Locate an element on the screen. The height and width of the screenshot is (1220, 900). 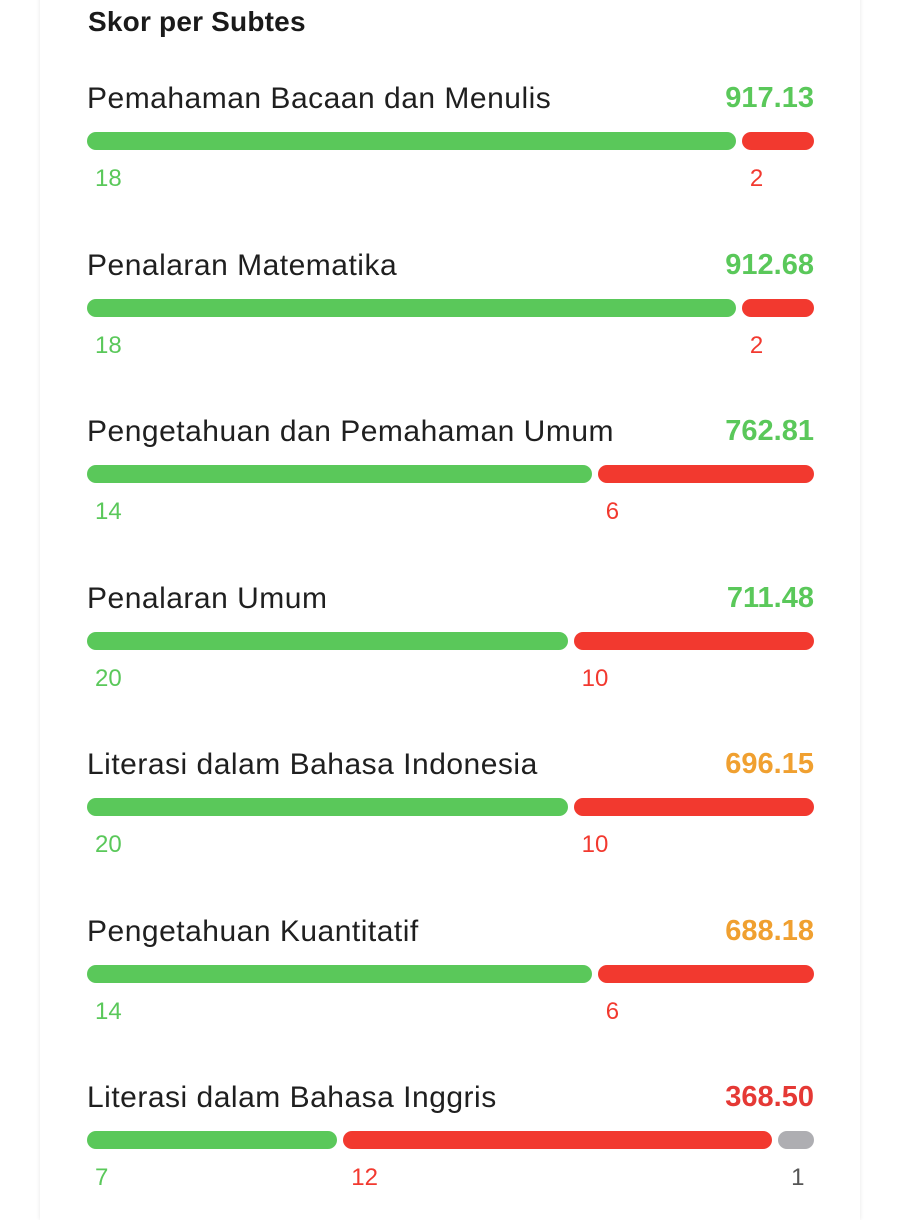
subtest-row: Penalaran Umum 711.48 20 10 is located at coordinates (450, 642).